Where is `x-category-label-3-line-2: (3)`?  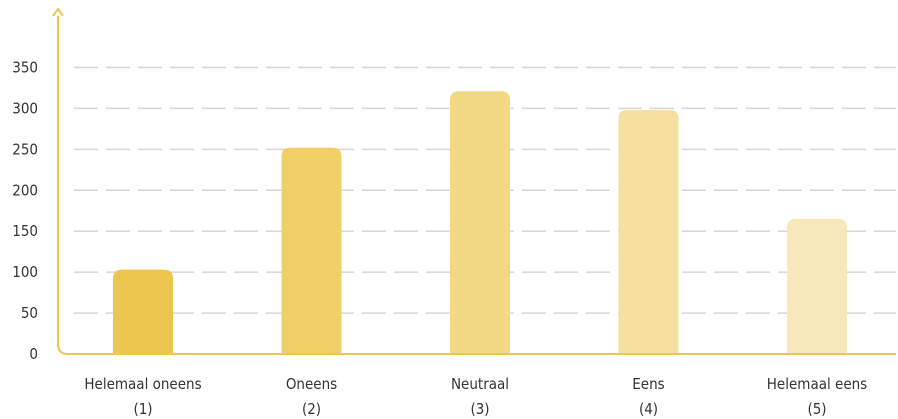
x-category-label-3-line-2: (3) is located at coordinates (479, 409).